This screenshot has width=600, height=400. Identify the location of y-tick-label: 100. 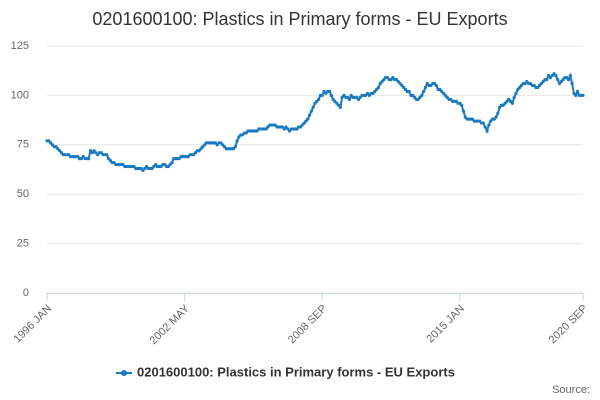
(20, 95).